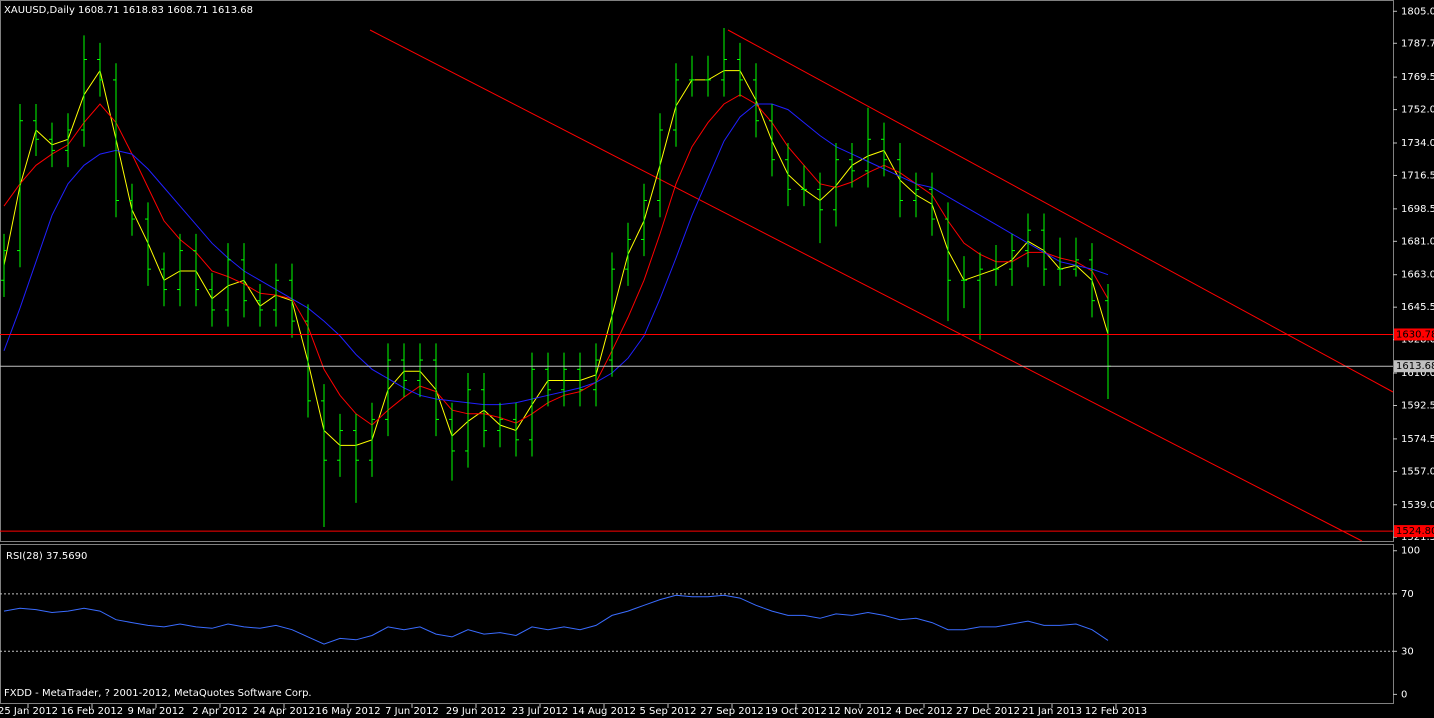  What do you see at coordinates (347, 711) in the screenshot?
I see `x-tick-label: 16 May 2012` at bounding box center [347, 711].